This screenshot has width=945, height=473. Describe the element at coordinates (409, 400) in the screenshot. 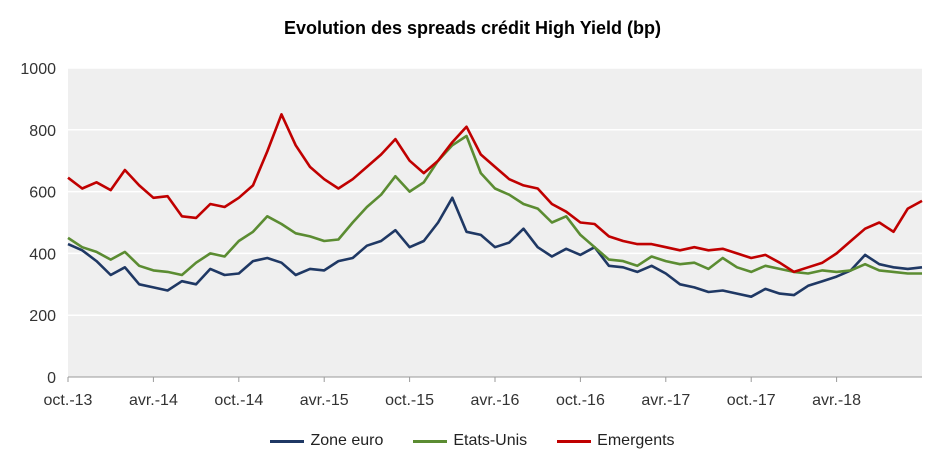

I see `x-tick-label: oct.-15` at that location.